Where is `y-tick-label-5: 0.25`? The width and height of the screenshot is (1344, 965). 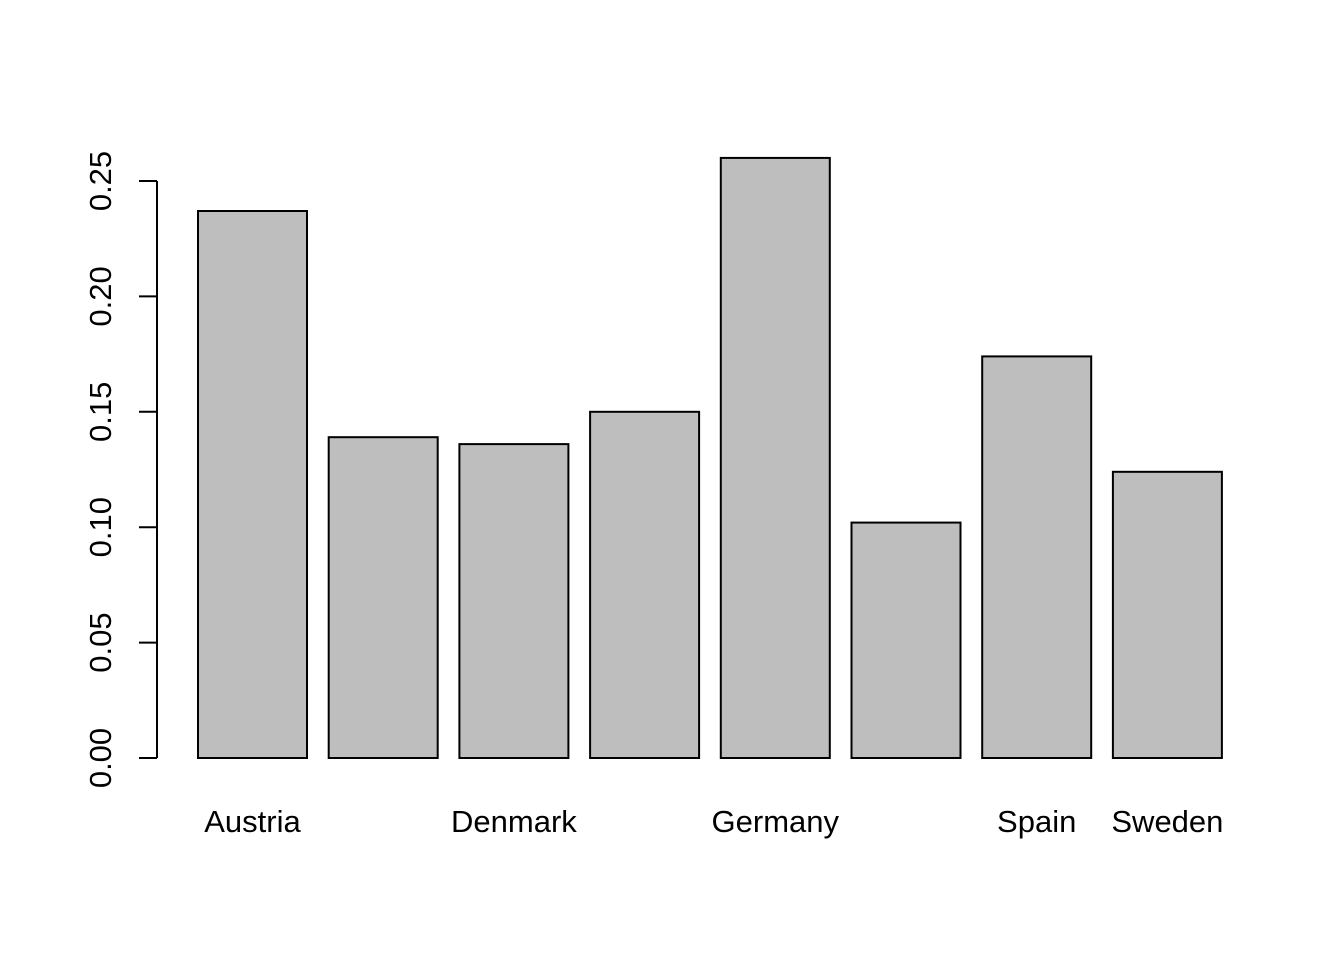 y-tick-label-5: 0.25 is located at coordinates (100, 181).